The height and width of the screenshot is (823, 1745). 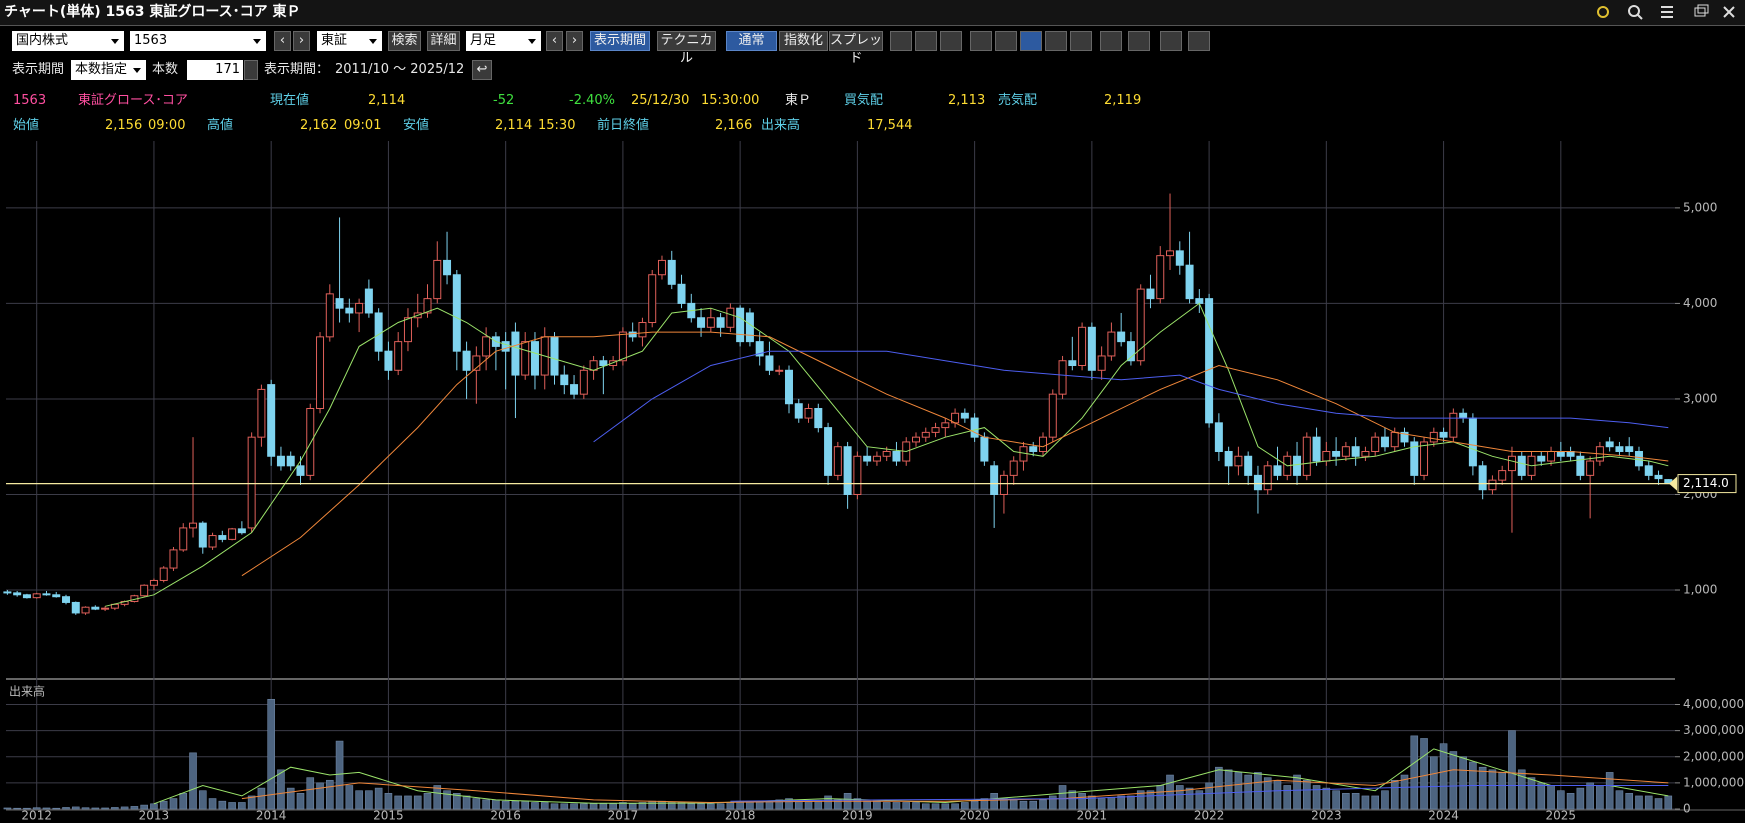 What do you see at coordinates (482, 70) in the screenshot?
I see `reset-button: ↩` at bounding box center [482, 70].